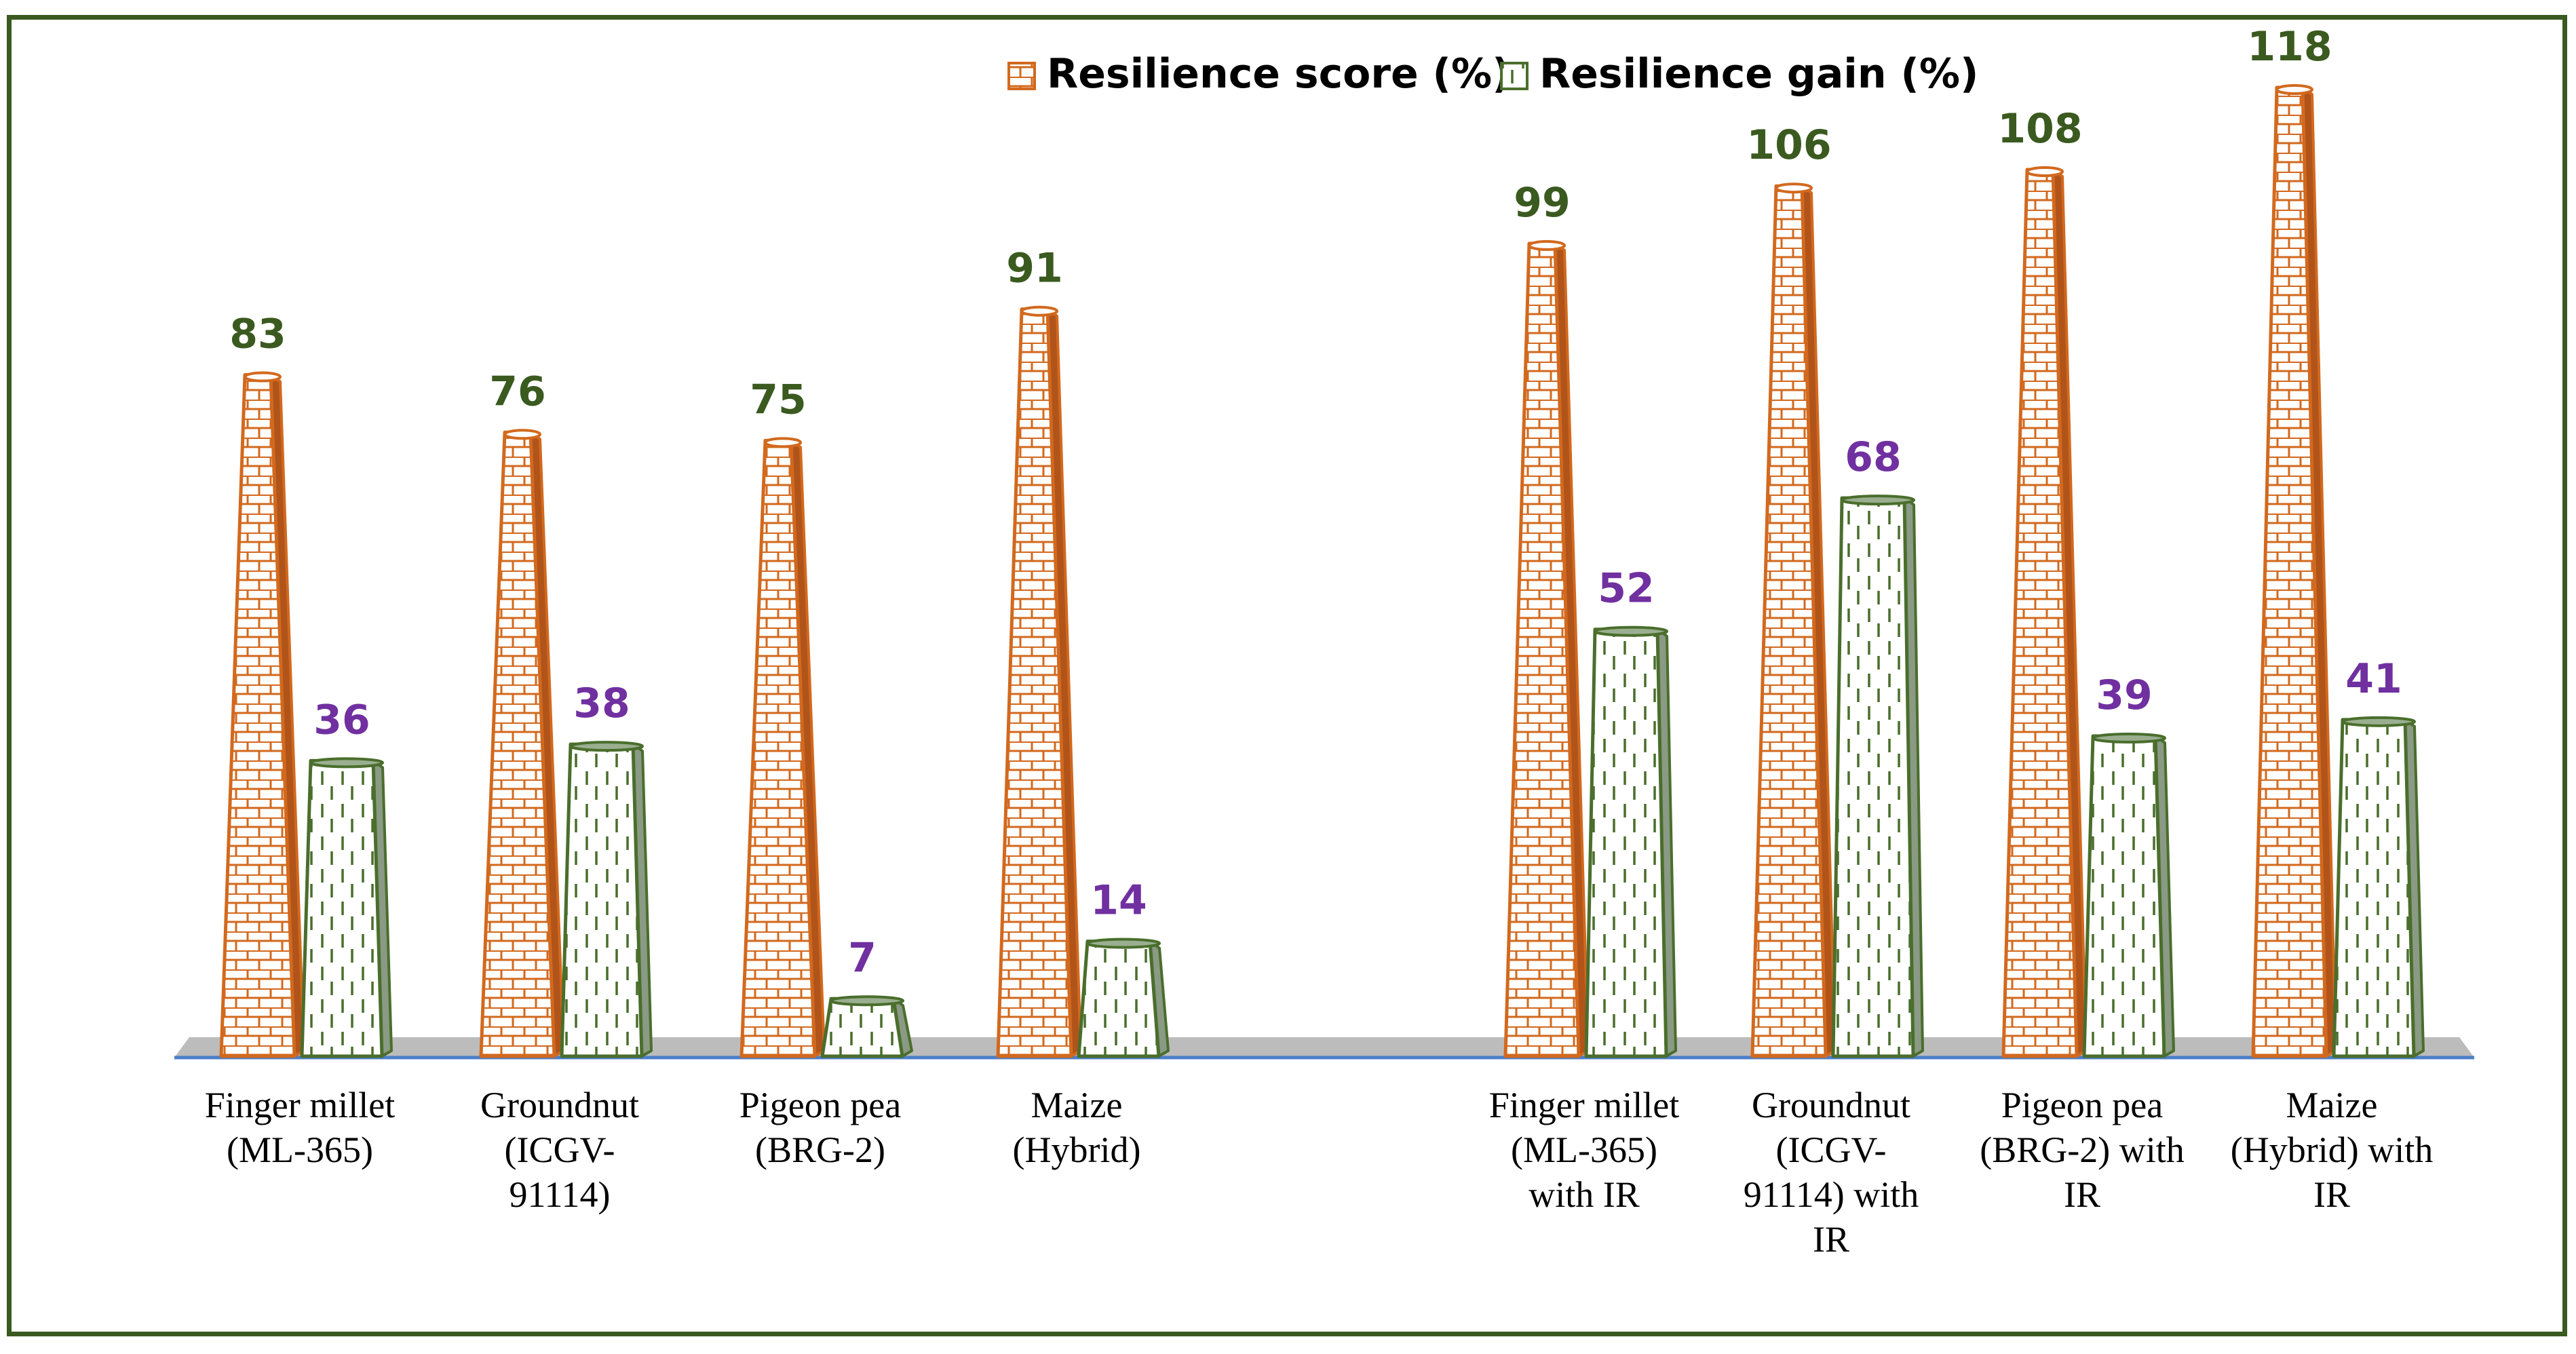  Describe the element at coordinates (300, 1127) in the screenshot. I see `category-label-0: Finger millet (ML-365)` at that location.